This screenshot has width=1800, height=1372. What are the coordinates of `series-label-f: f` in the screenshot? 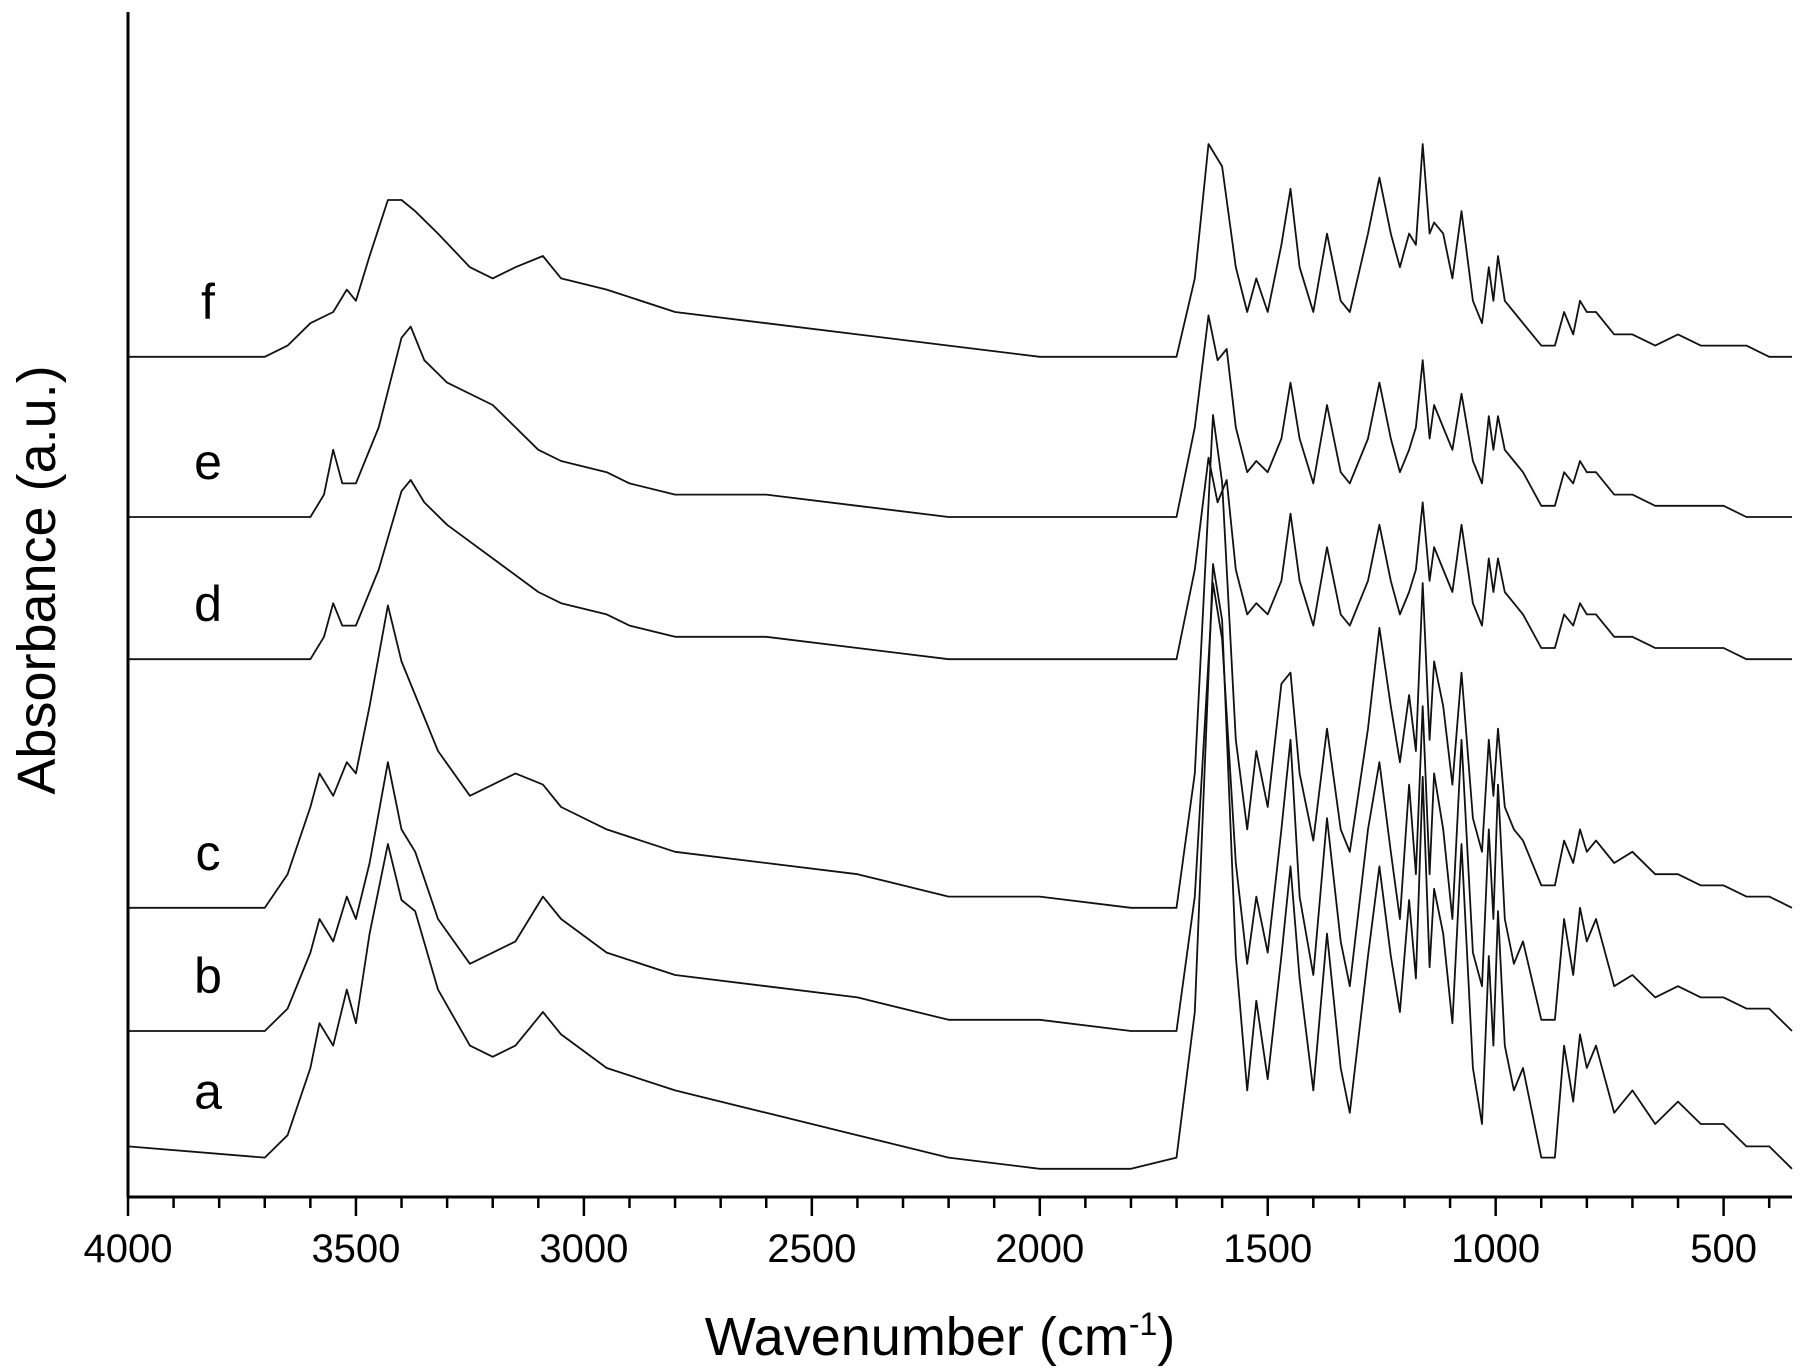 It's located at (208, 302).